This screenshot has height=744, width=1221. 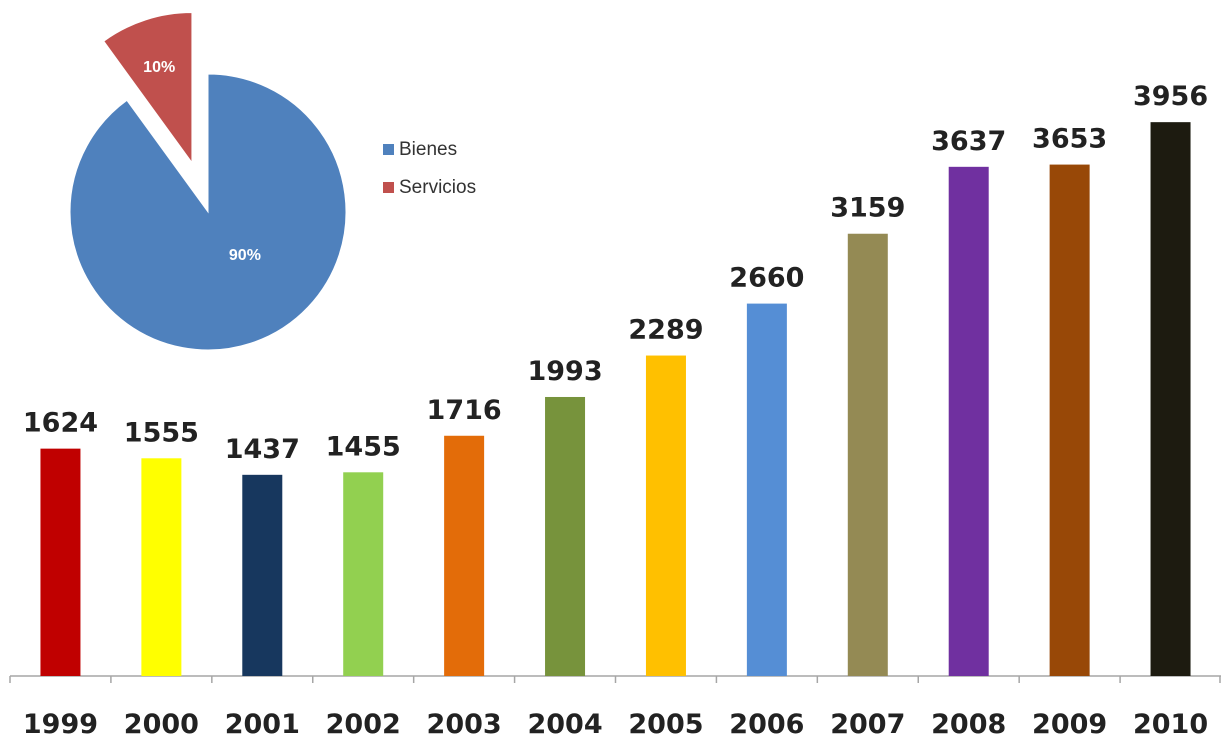 I want to click on bar-value-label-2009: 3653, so click(x=1069, y=139).